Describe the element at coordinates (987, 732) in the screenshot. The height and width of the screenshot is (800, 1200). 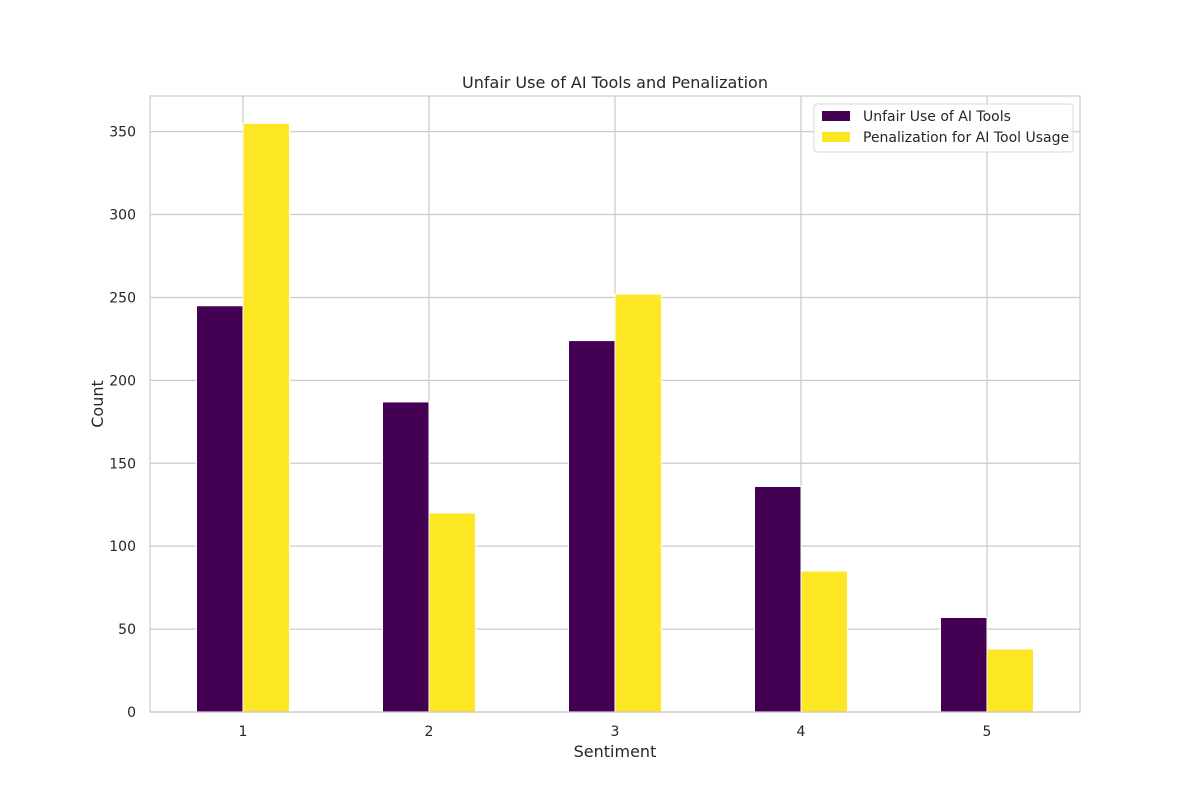
I see `x-tick-label: 5` at that location.